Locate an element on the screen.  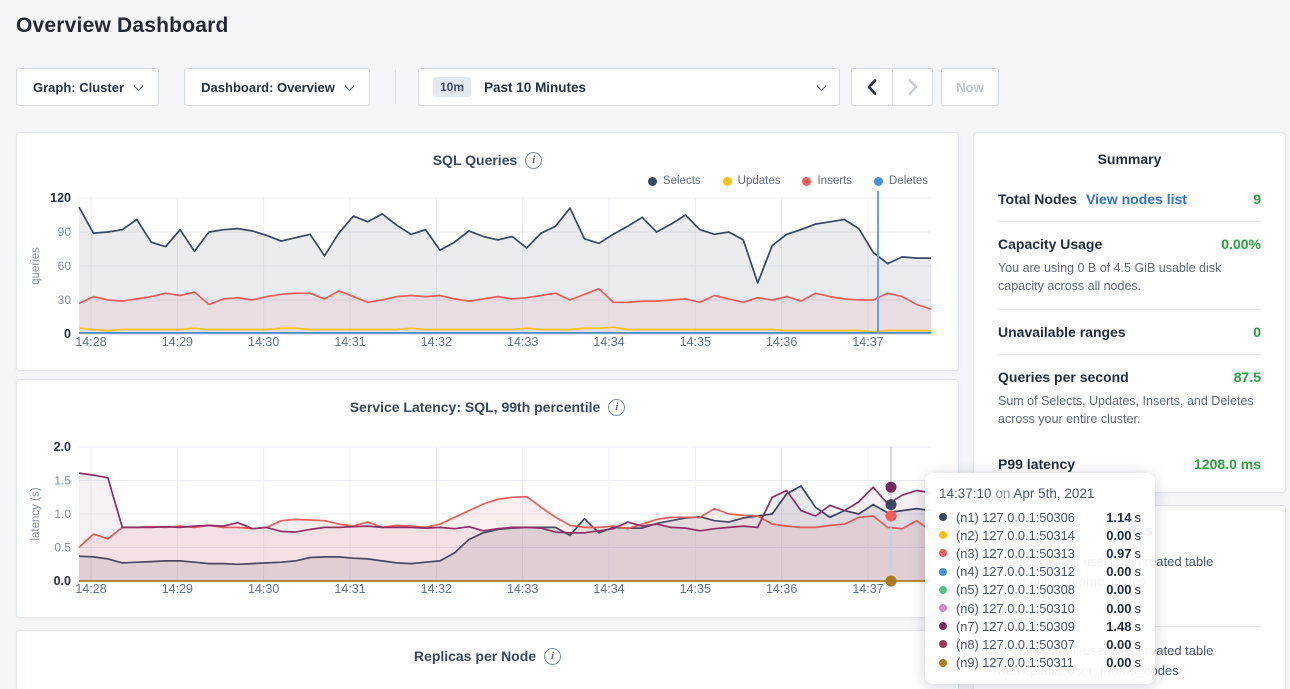
tooltip-timestamp: 14:37:10 on Apr 5th, 2021 is located at coordinates (1040, 493).